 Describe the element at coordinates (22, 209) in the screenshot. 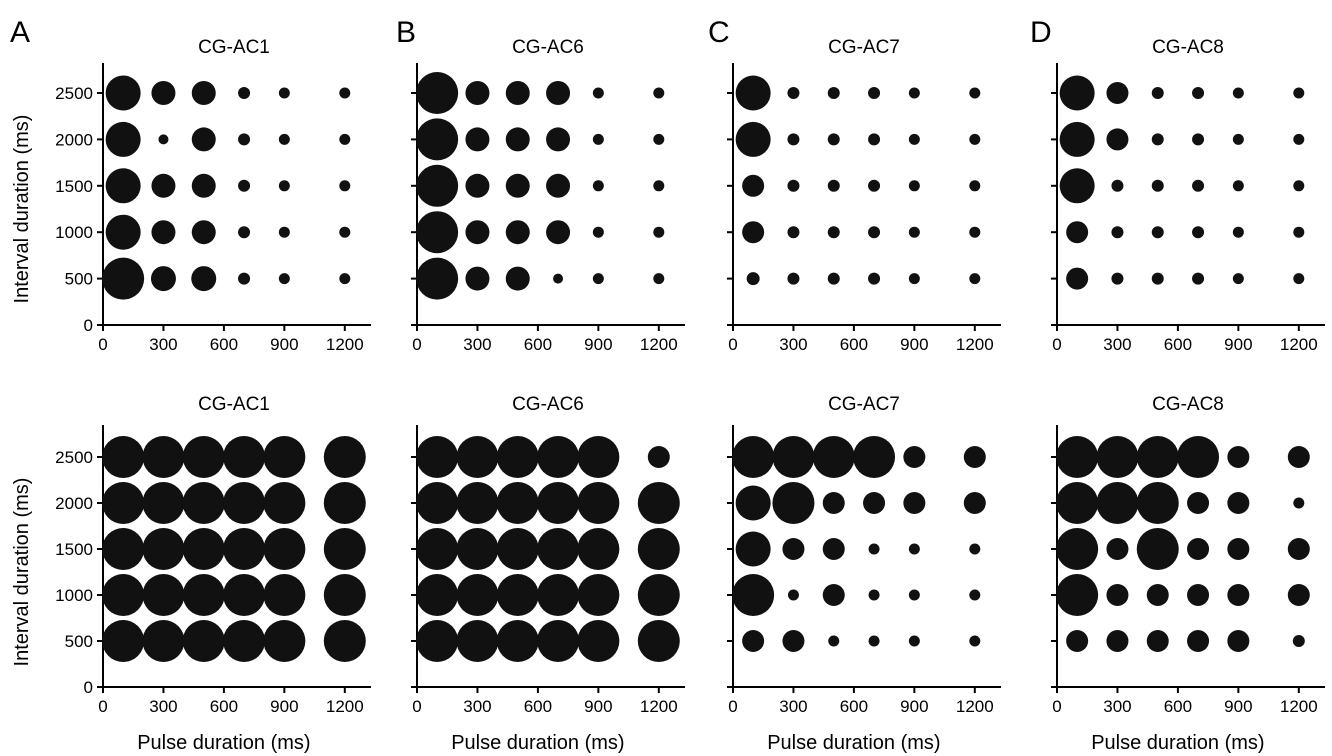

I see `y-axis-label: Interval duration (ms)` at that location.